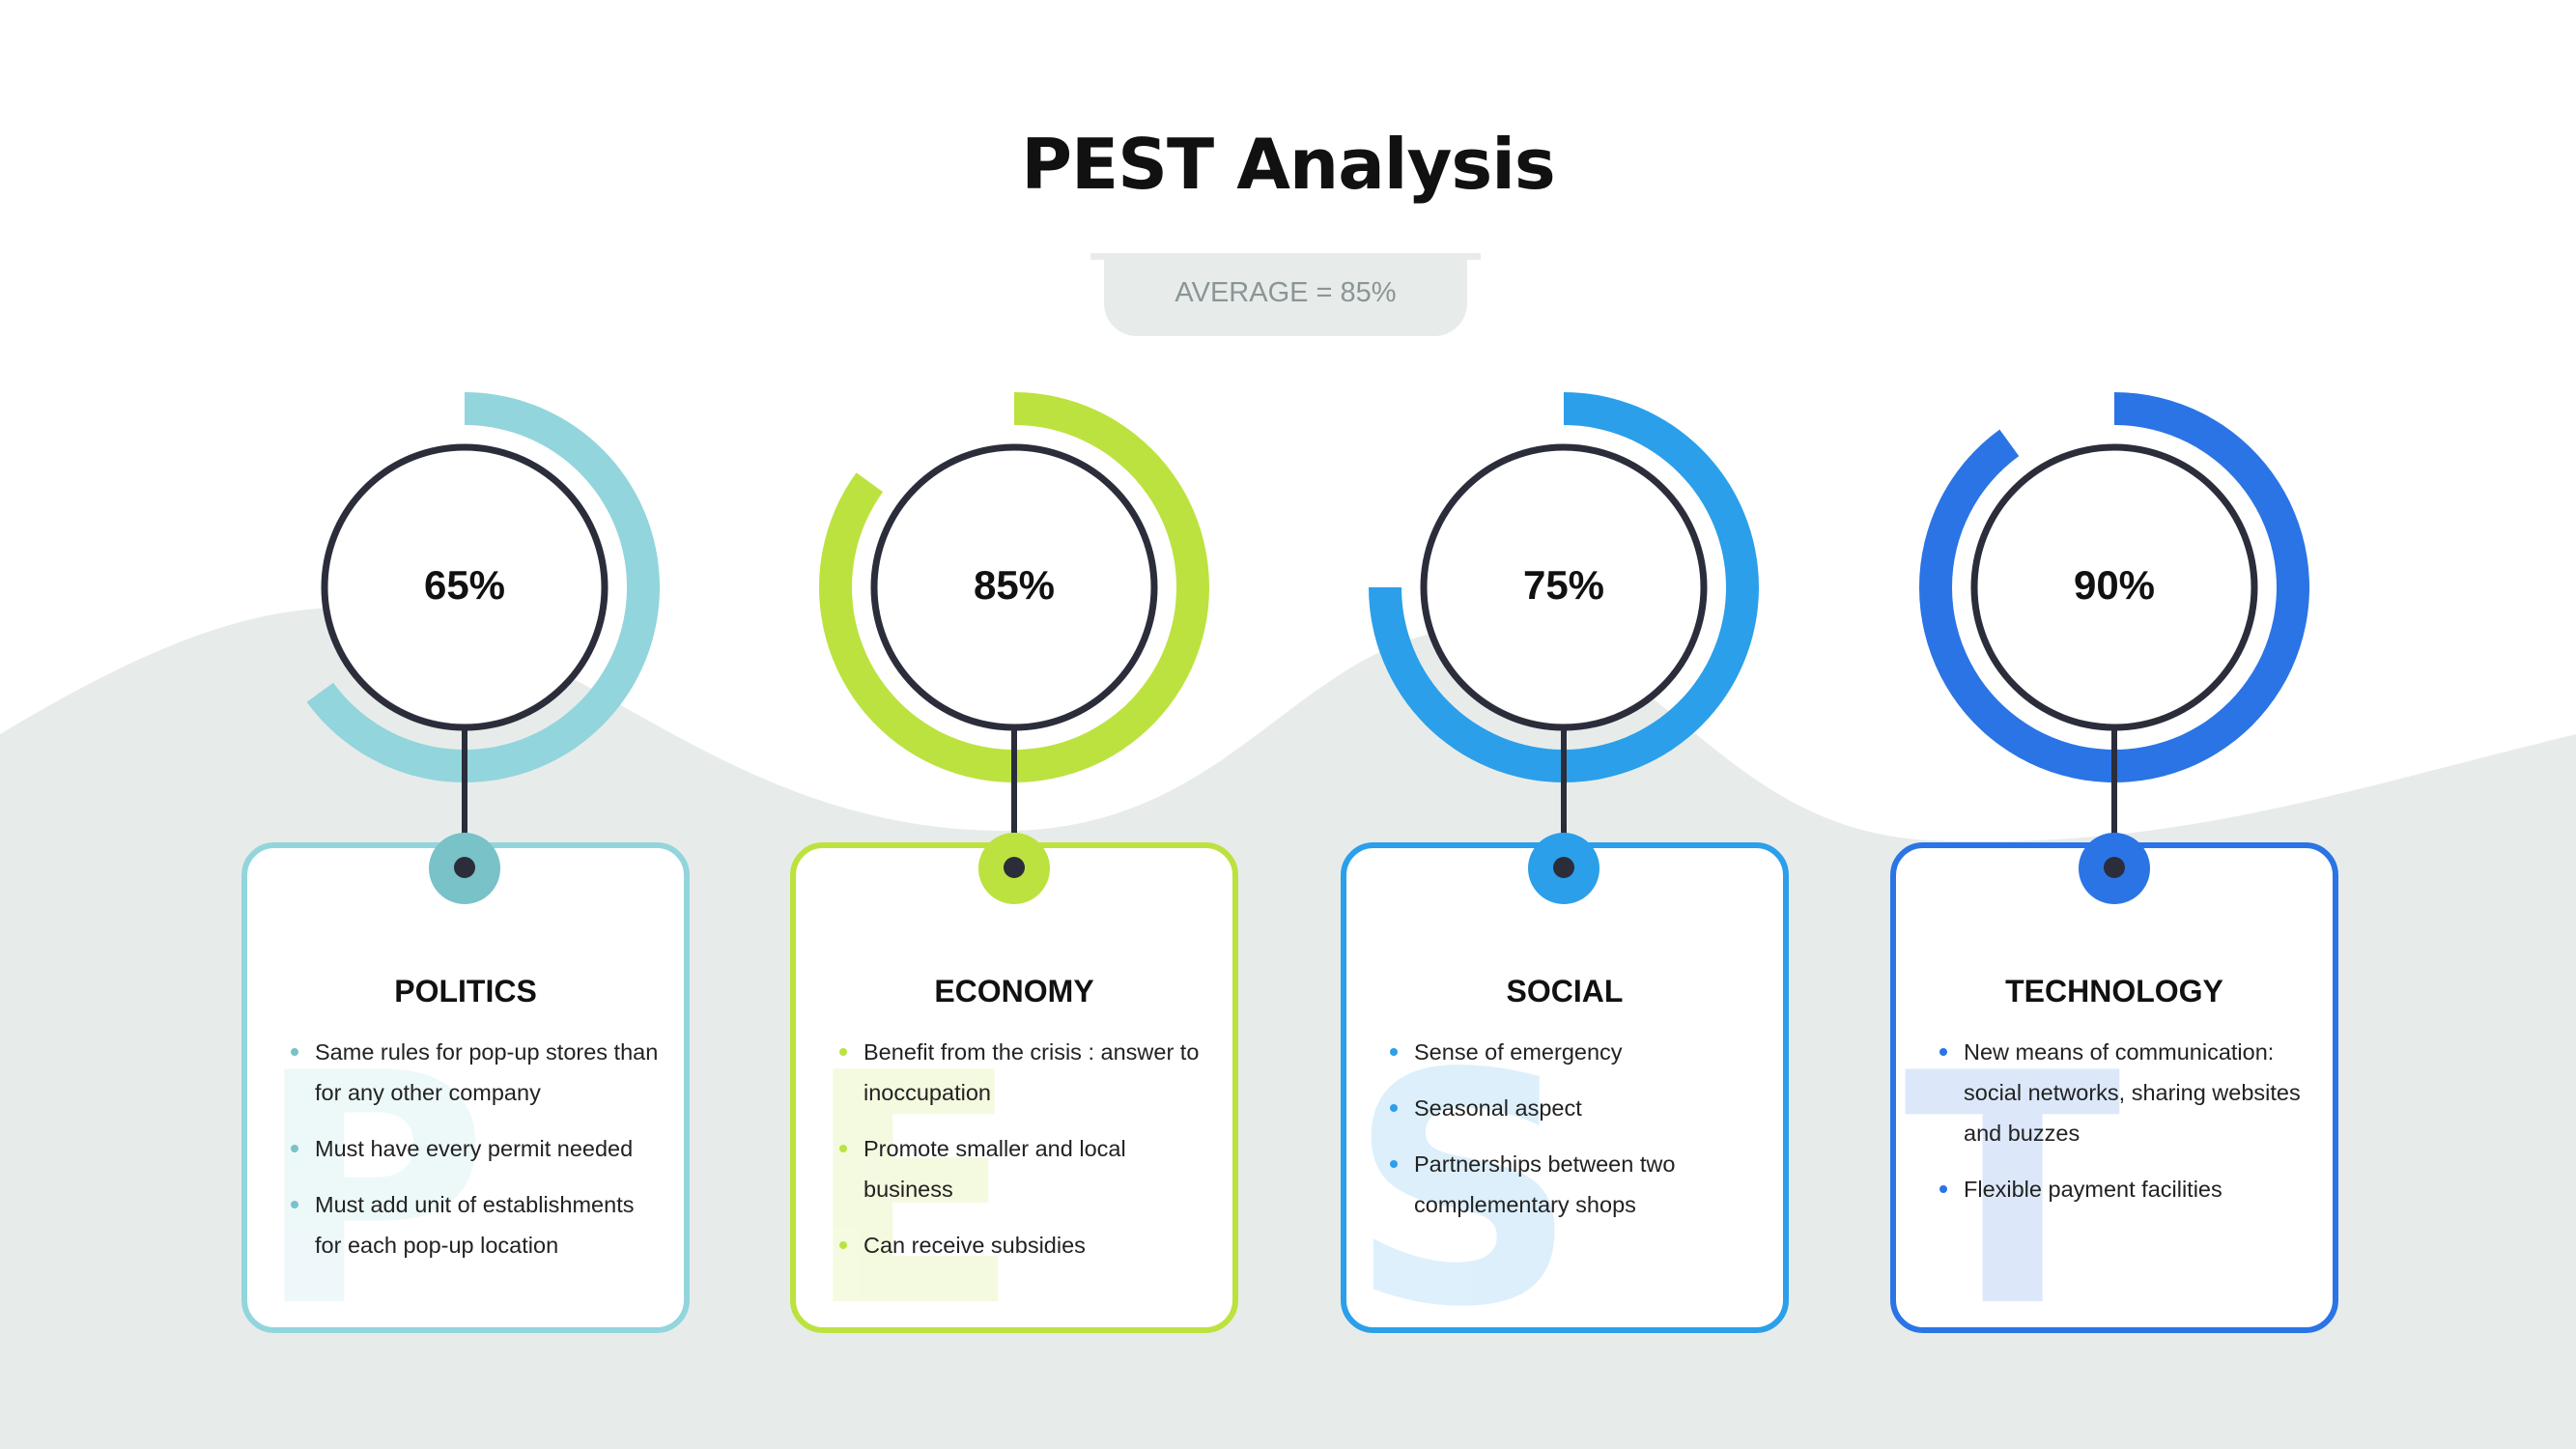  I want to click on social-watermark-letter: S, so click(1463, 1169).